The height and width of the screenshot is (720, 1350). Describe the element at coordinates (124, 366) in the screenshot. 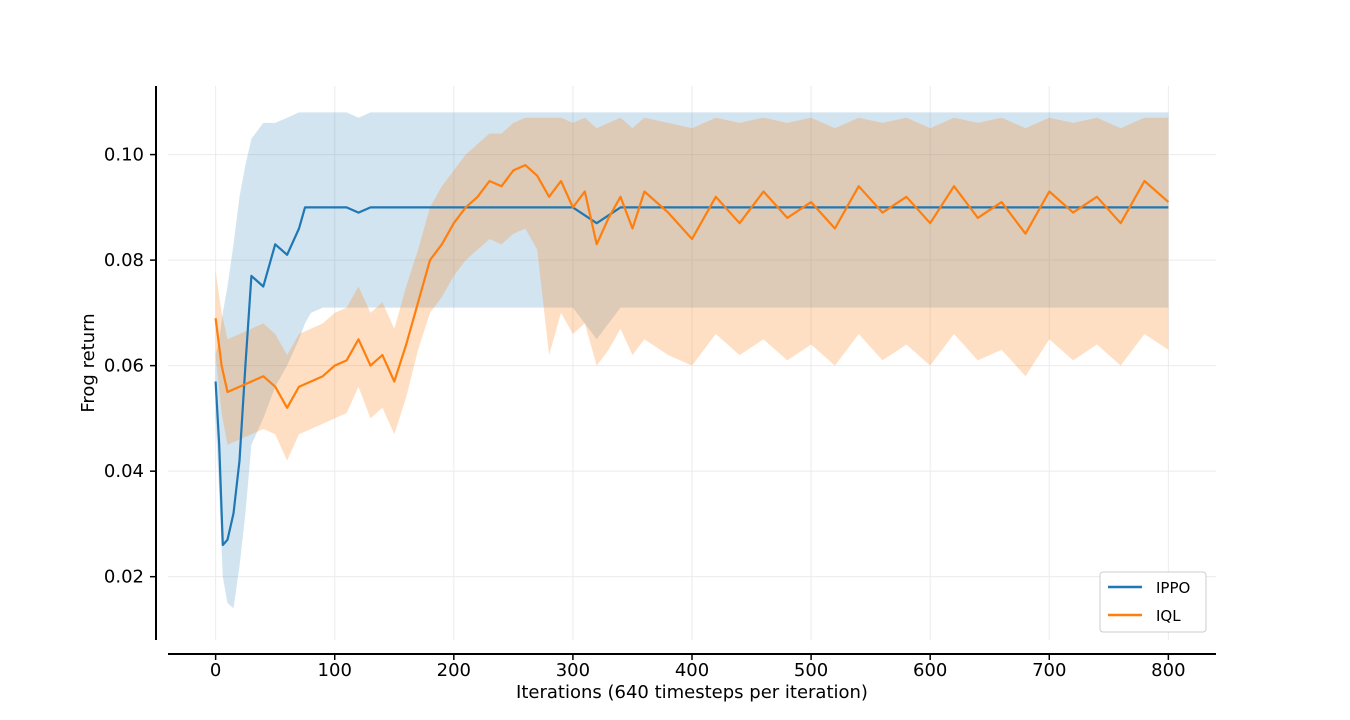

I see `y-tick-label: 0.06` at that location.